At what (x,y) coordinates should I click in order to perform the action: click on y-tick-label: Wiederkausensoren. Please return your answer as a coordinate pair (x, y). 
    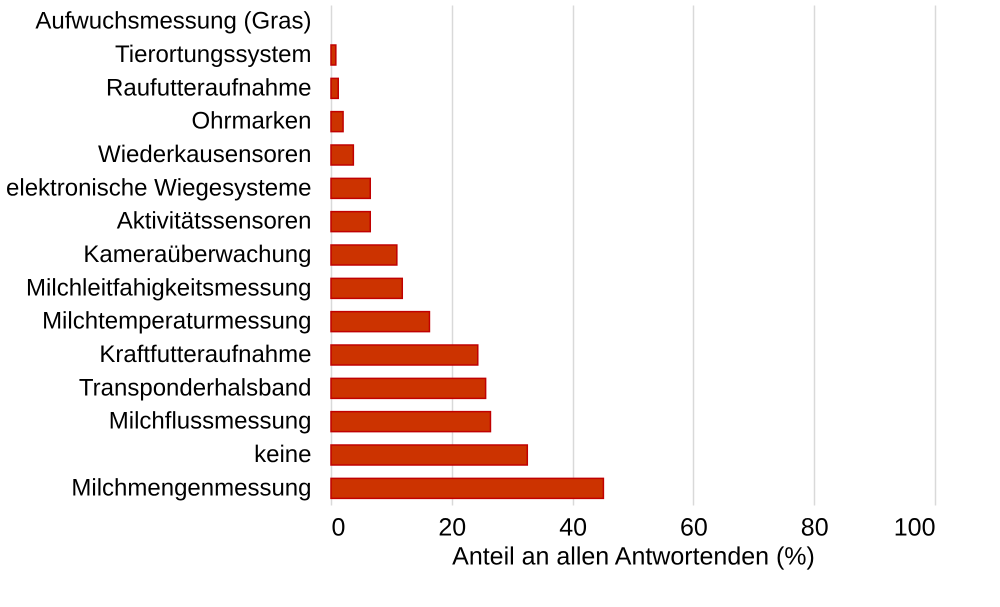
    Looking at the image, I should click on (205, 154).